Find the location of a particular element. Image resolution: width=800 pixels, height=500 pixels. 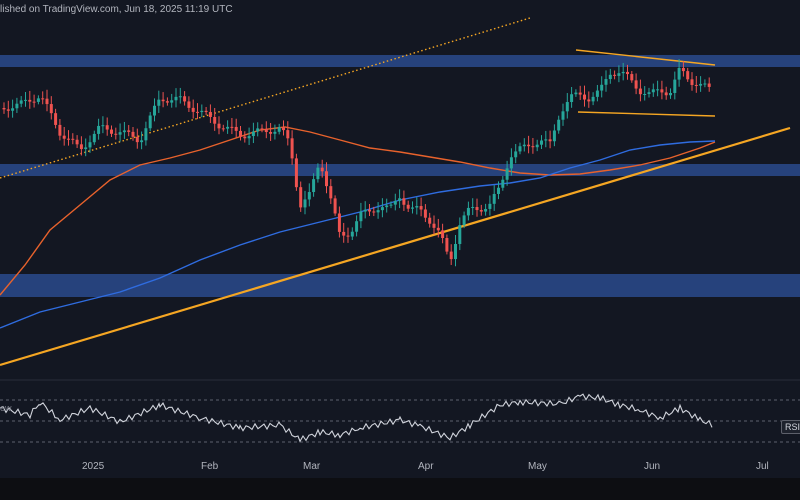

x-tick-label: 2025 is located at coordinates (93, 466).